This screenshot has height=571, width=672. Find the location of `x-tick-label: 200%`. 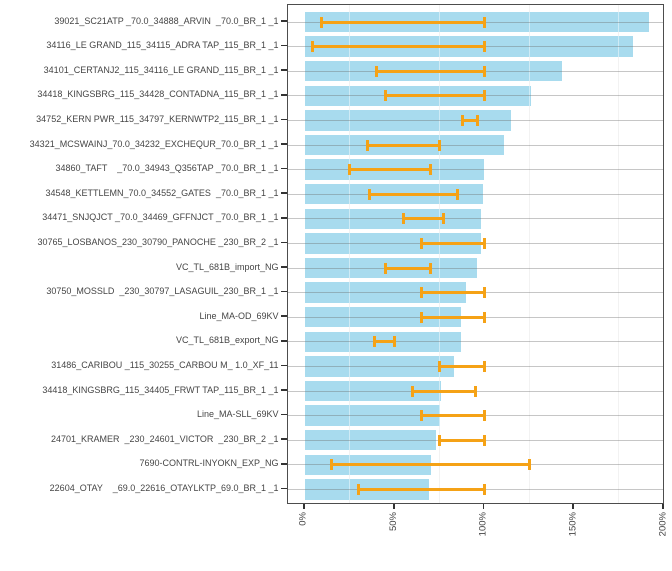

x-tick-label: 200% is located at coordinates (662, 524).